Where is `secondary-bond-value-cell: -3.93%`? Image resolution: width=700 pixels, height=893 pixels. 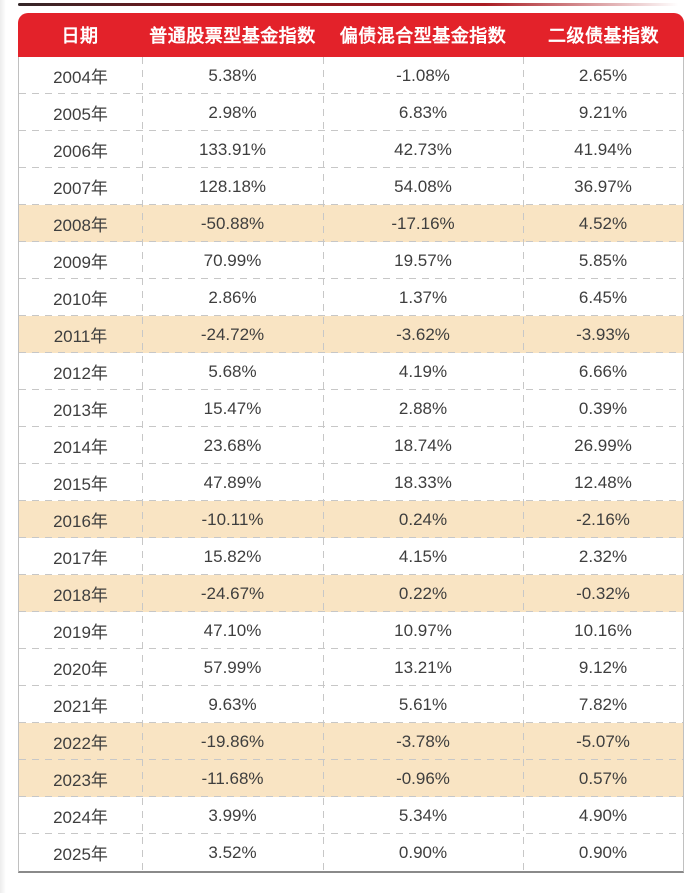
secondary-bond-value-cell: -3.93% is located at coordinates (603, 334).